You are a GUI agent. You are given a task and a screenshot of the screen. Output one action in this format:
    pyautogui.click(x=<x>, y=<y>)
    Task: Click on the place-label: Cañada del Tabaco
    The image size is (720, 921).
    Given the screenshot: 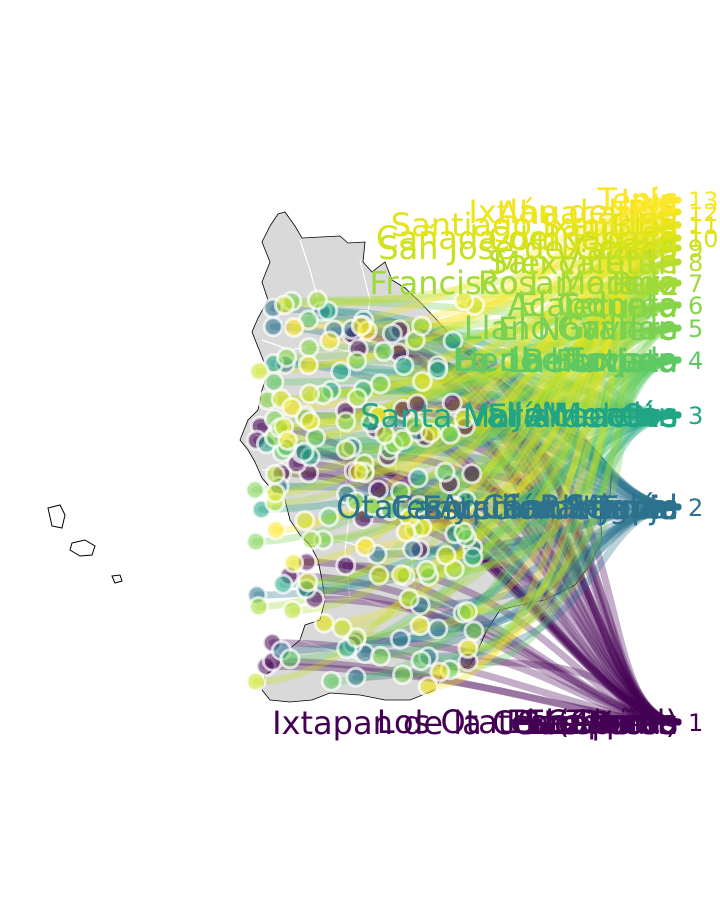 What is the action you would take?
    pyautogui.click(x=527, y=238)
    